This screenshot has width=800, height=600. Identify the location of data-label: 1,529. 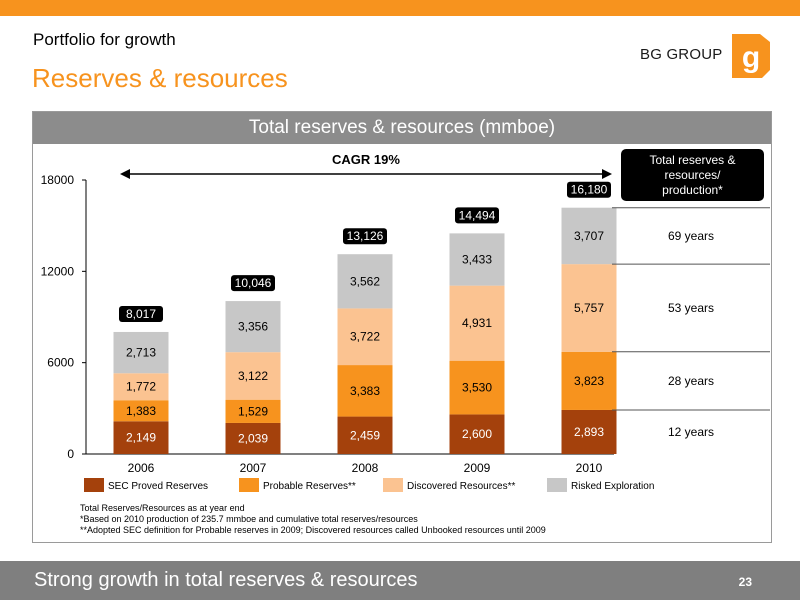
(253, 411).